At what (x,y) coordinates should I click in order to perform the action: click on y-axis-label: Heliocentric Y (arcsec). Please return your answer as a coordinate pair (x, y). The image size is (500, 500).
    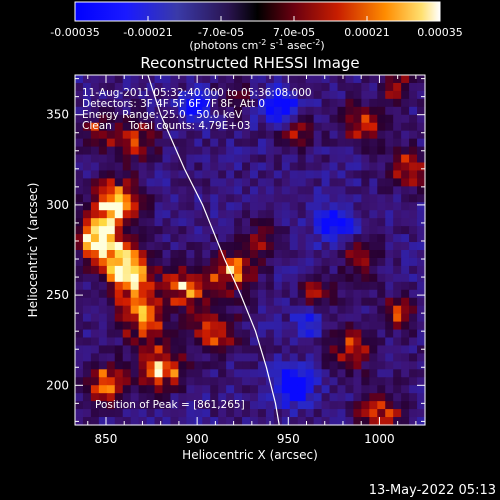
    Looking at the image, I should click on (33, 250).